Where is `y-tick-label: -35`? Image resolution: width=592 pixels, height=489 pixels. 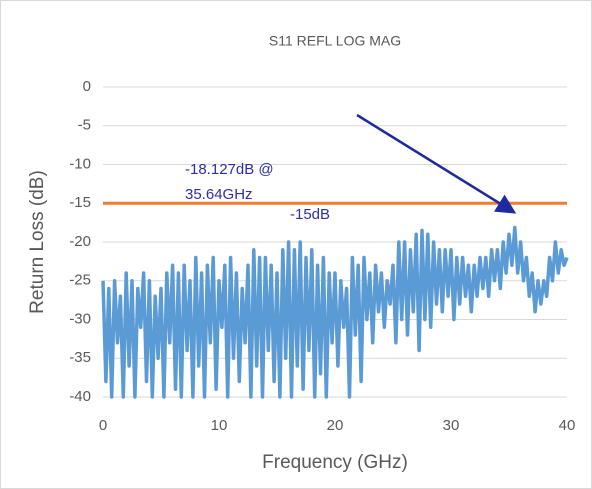
y-tick-label: -35 is located at coordinates (80, 357).